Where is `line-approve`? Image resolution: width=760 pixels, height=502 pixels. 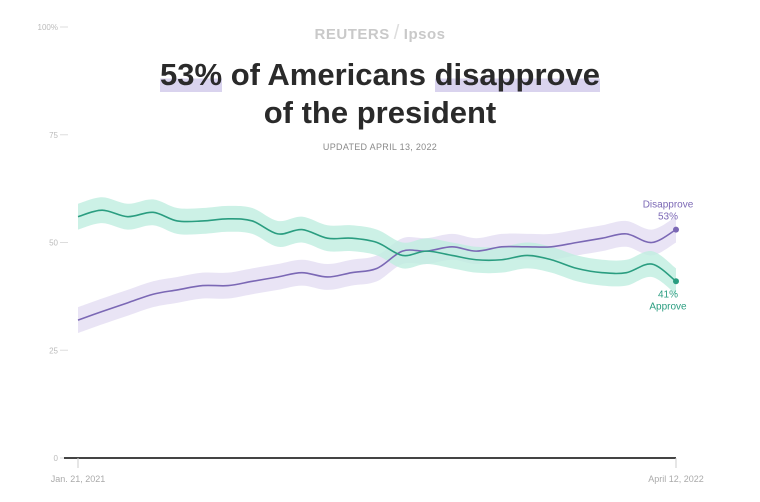
line-approve is located at coordinates (377, 245).